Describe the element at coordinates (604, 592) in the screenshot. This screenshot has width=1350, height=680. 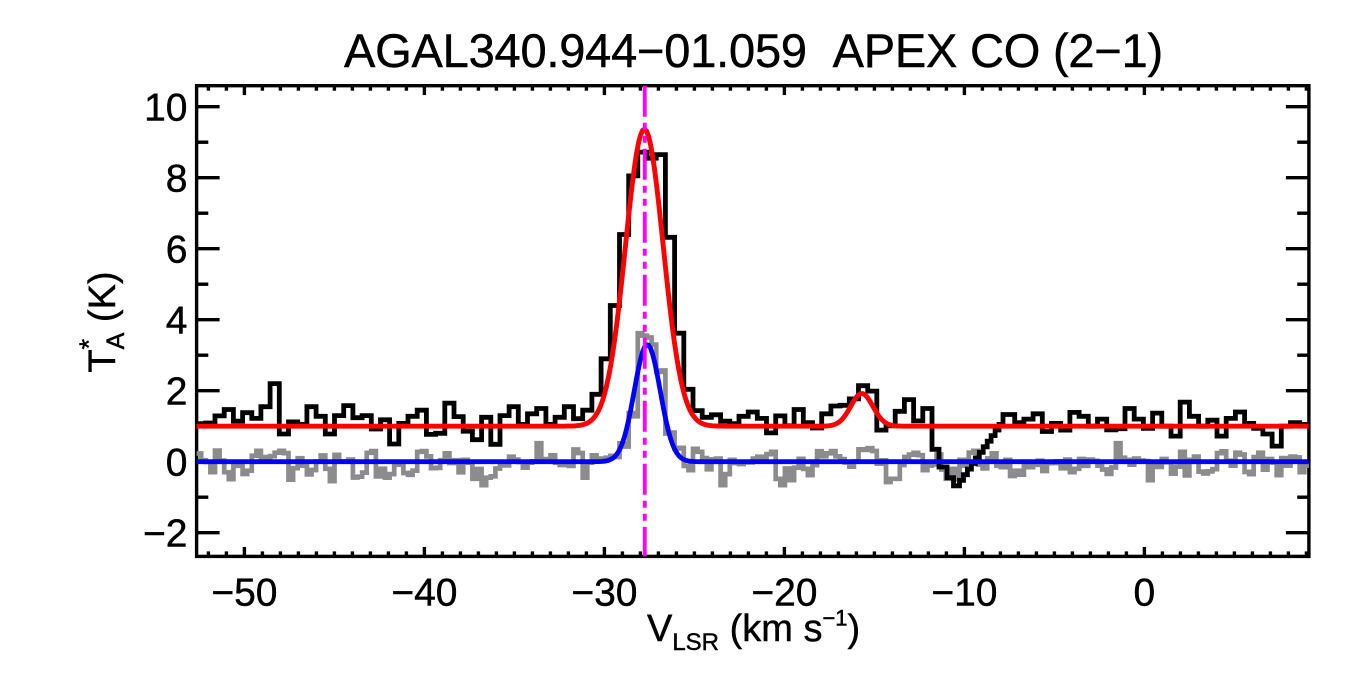
I see `svg-text: −30` at that location.